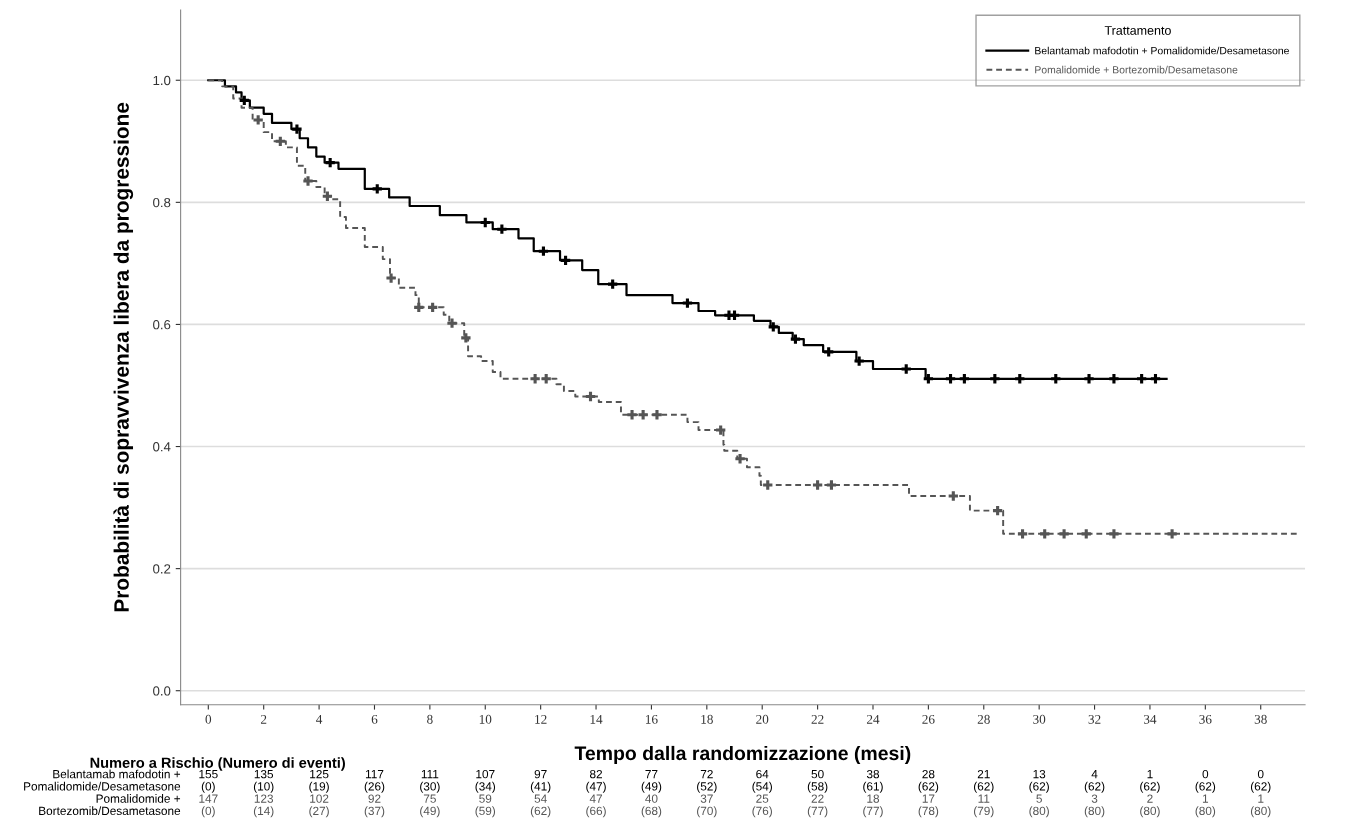 The height and width of the screenshot is (837, 1358). I want to click on text: 155, so click(208, 774).